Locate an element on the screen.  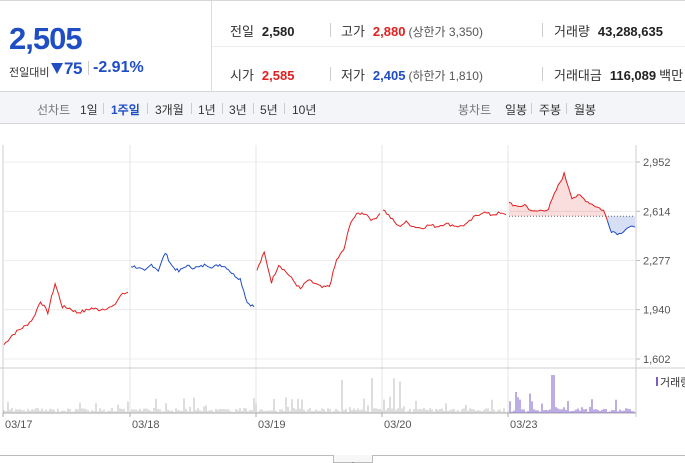
price-line-up is located at coordinates (558, 195).